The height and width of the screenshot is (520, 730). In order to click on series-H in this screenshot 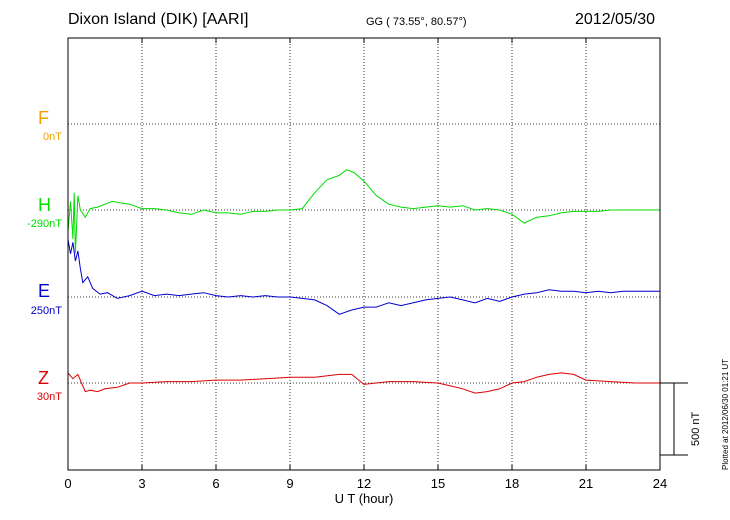, I will do `click(363, 211)`.